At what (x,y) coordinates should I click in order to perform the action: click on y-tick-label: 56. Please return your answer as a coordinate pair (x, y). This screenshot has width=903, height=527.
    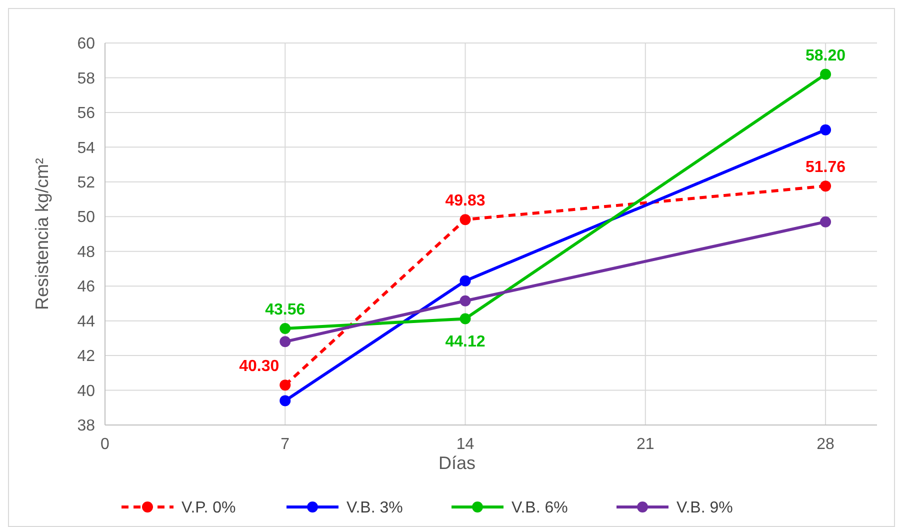
    Looking at the image, I should click on (86, 113).